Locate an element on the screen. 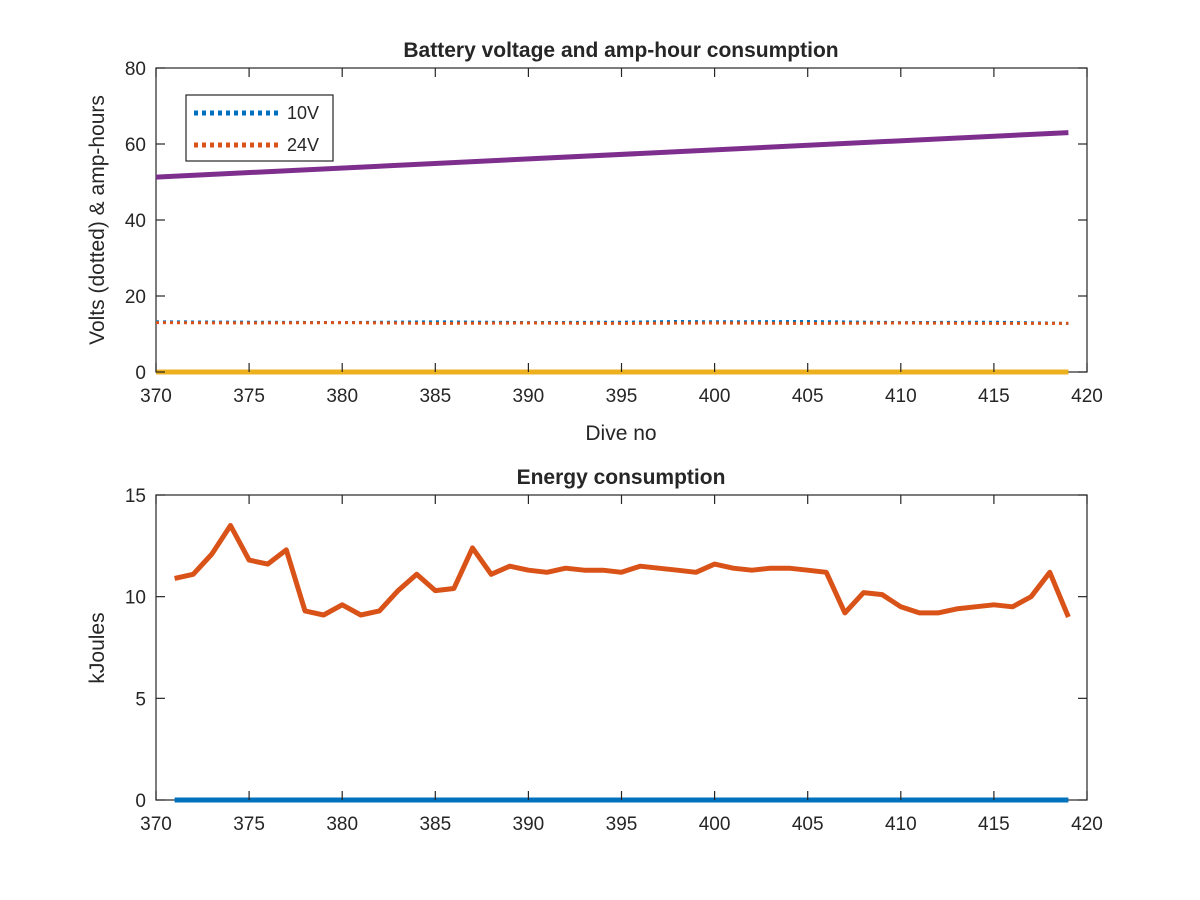 The width and height of the screenshot is (1200, 900). x-tick-label-top: 385 is located at coordinates (435, 396).